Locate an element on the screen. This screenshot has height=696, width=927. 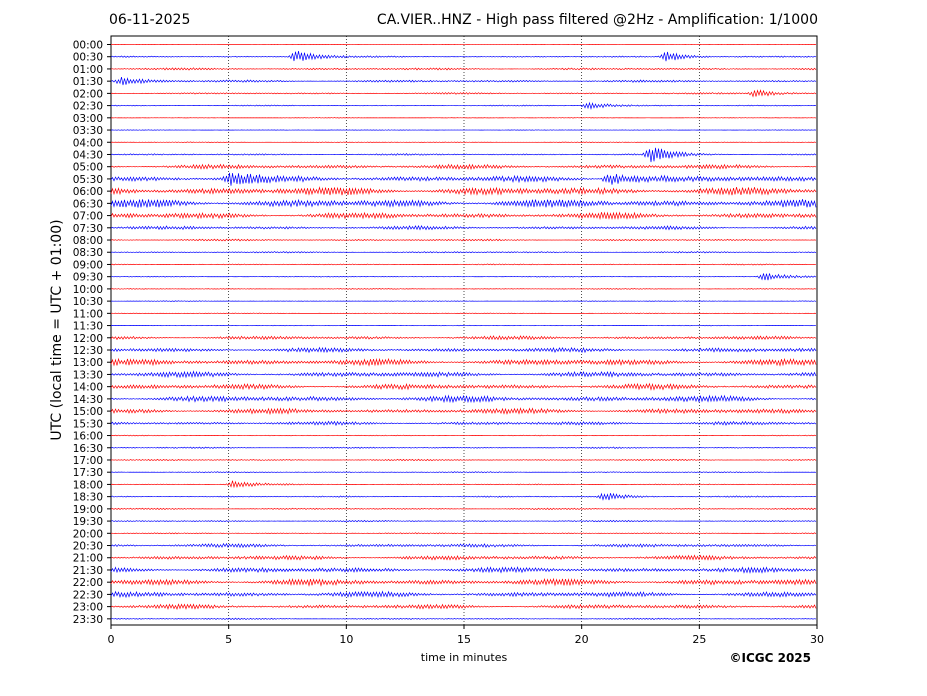
y-tick-label-11:00: 11:00 is located at coordinates (88, 314).